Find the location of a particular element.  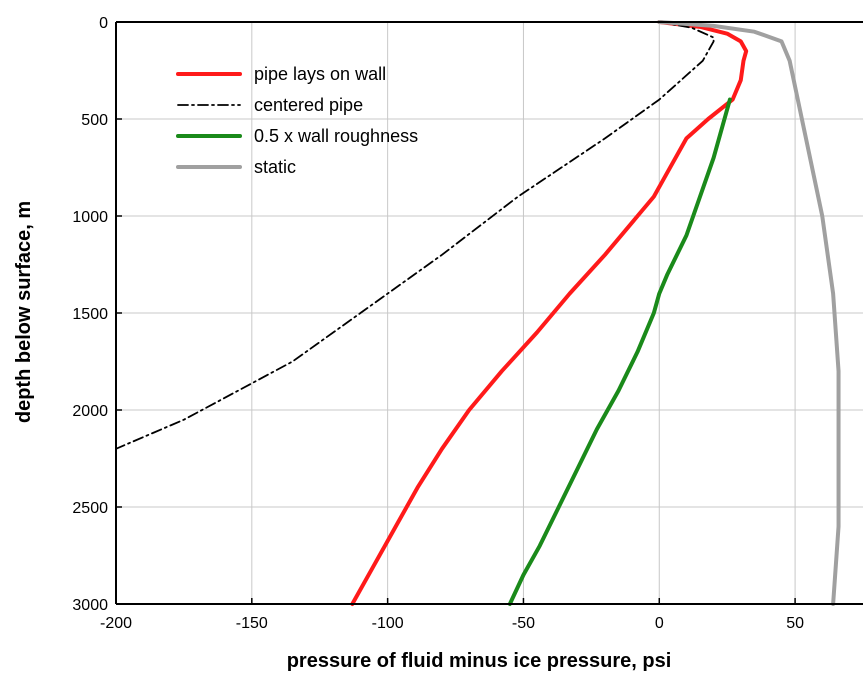

x-tick-label-5: 50 is located at coordinates (795, 623).